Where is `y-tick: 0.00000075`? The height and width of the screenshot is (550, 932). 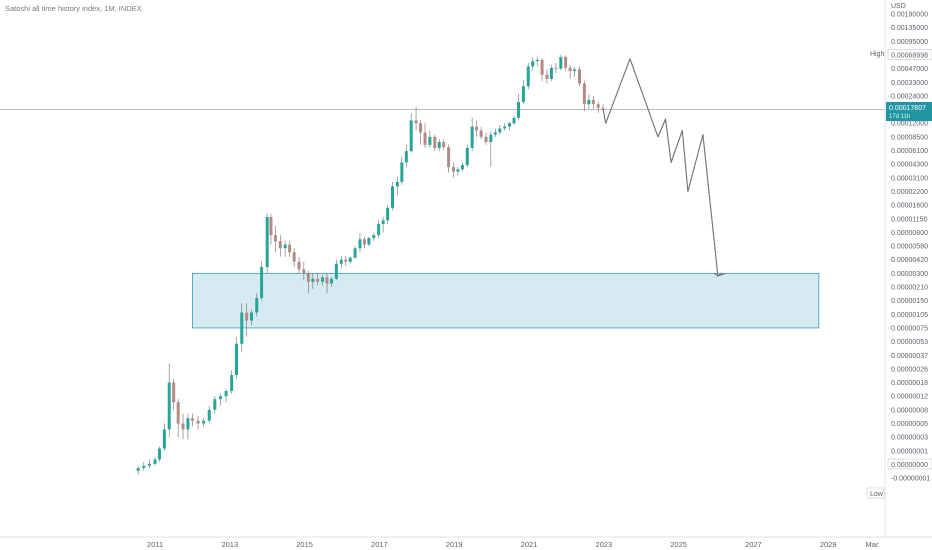 y-tick: 0.00000075 is located at coordinates (909, 328).